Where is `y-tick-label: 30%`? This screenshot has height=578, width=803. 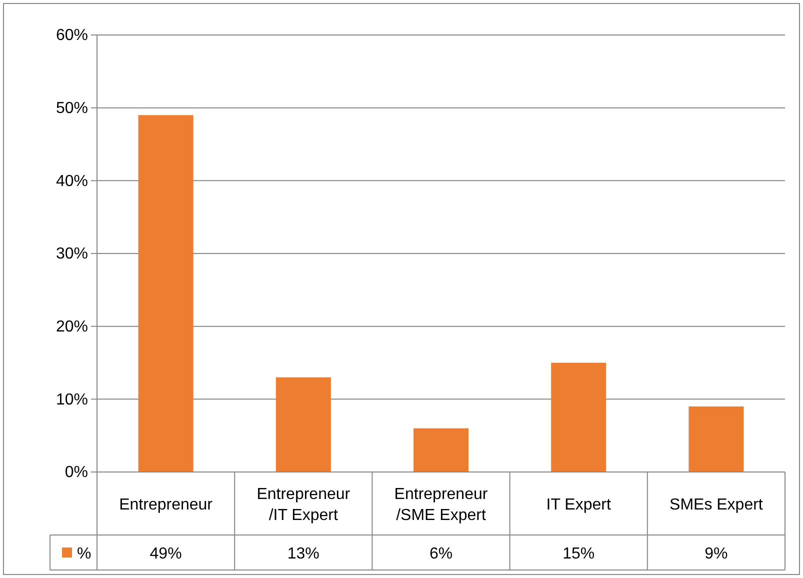
y-tick-label: 30% is located at coordinates (72, 254).